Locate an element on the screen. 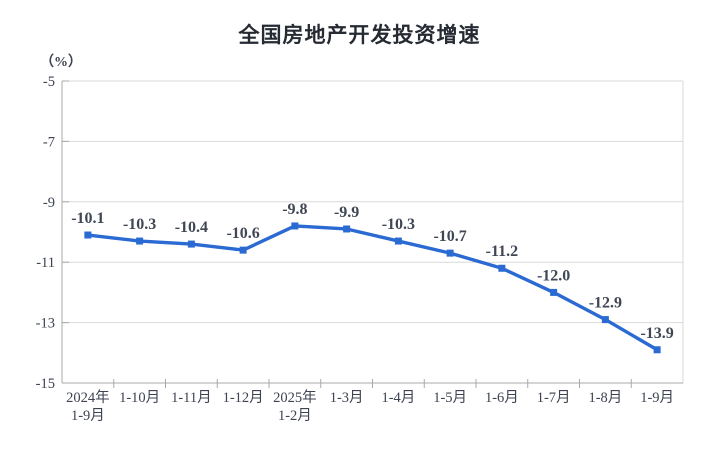 This screenshot has width=719, height=449. x-axis-category-label: 1-3月 is located at coordinates (347, 398).